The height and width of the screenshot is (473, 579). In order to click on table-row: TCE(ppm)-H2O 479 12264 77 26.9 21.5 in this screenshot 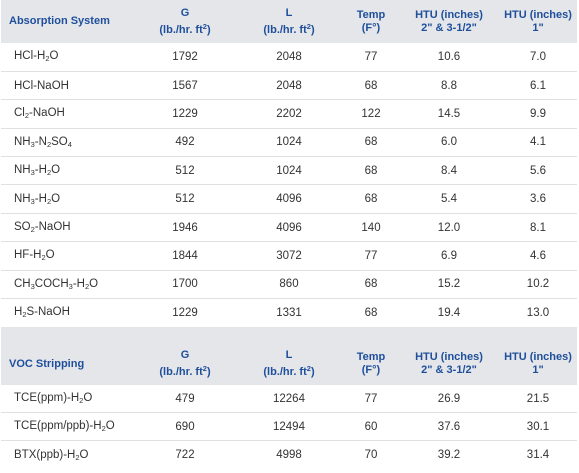, I will do `click(289, 399)`.